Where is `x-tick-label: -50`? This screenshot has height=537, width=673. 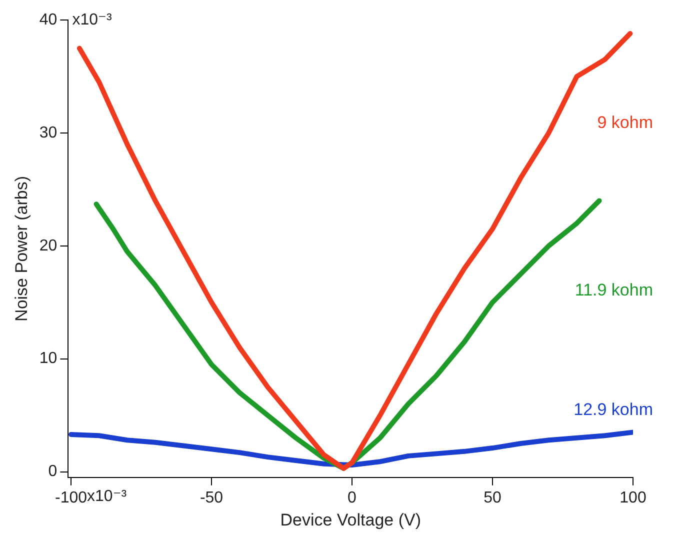 x-tick-label: -50 is located at coordinates (212, 497).